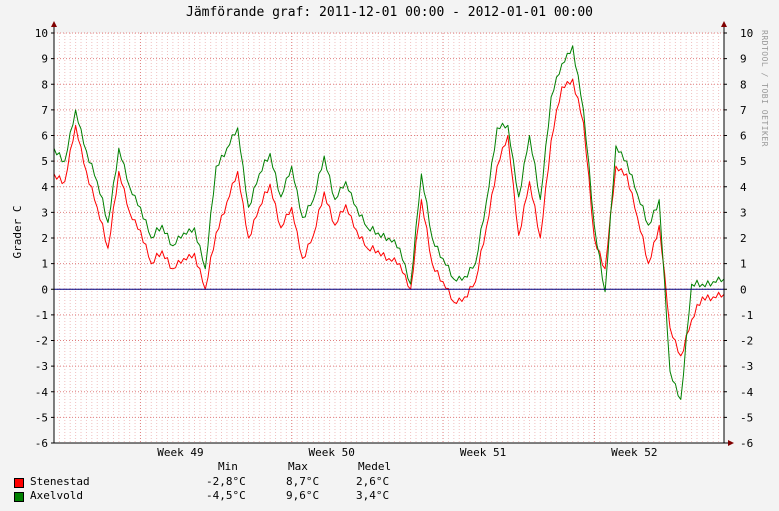  I want to click on legend-header-min: Min, so click(228, 466).